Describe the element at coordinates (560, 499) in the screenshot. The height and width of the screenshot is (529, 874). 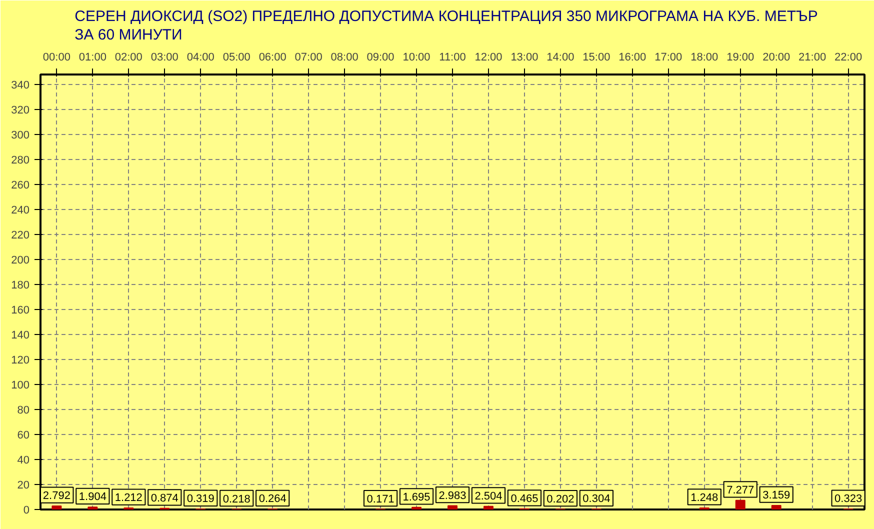
I see `data-label: 0.202` at that location.